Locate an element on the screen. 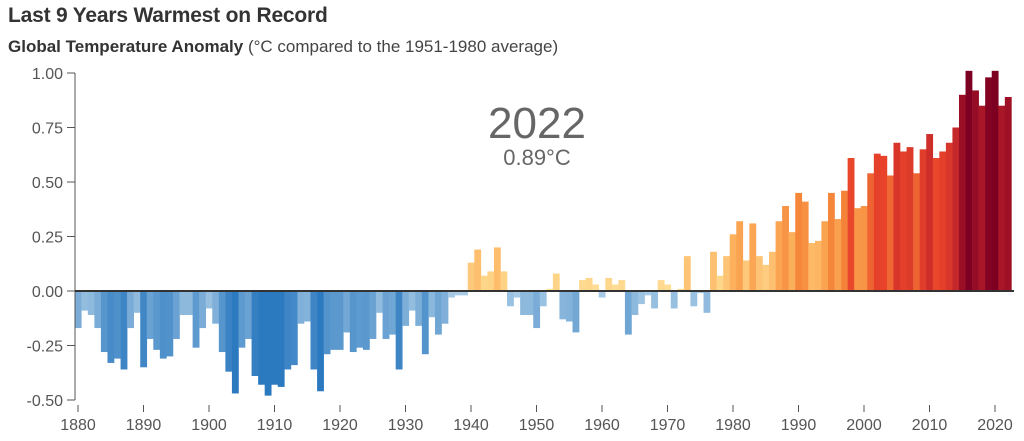 The image size is (1024, 441). bar-1911 is located at coordinates (281, 339).